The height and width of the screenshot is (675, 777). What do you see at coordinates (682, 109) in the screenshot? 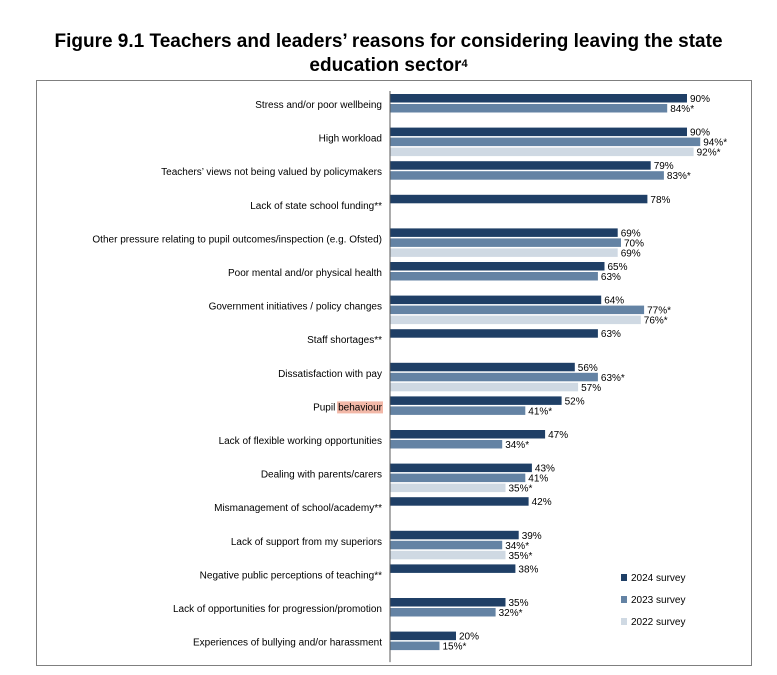
I see `data-label: 84%*` at bounding box center [682, 109].